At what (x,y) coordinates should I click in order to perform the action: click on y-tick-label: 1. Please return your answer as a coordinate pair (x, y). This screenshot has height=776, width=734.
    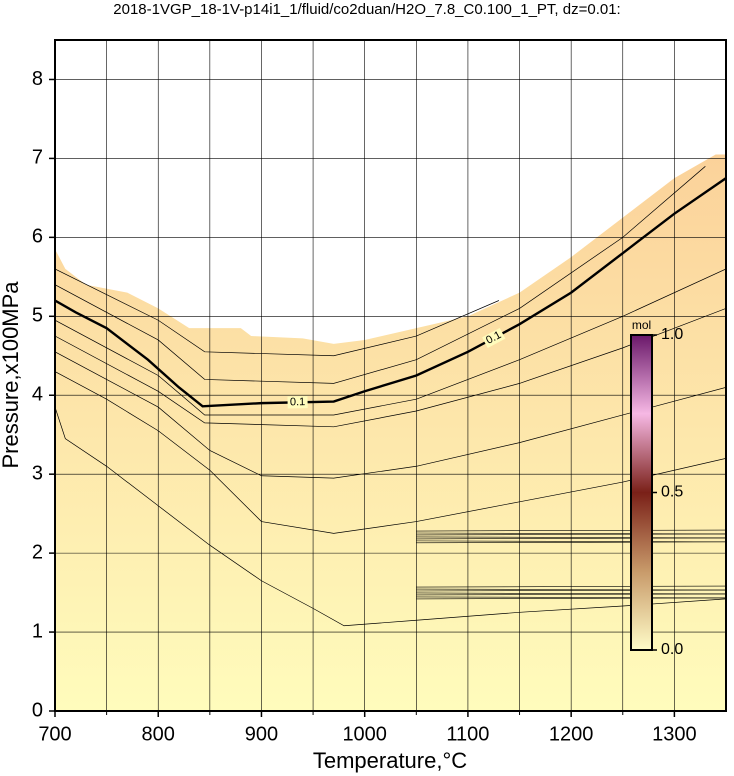
    Looking at the image, I should click on (37, 631).